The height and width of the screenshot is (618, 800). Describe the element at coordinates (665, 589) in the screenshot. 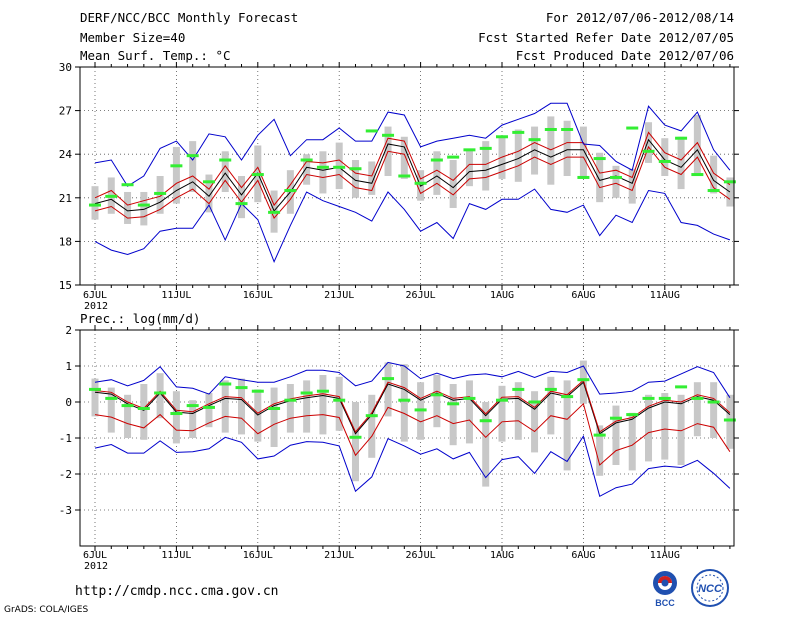

I see `bcc-logo: BCC` at that location.